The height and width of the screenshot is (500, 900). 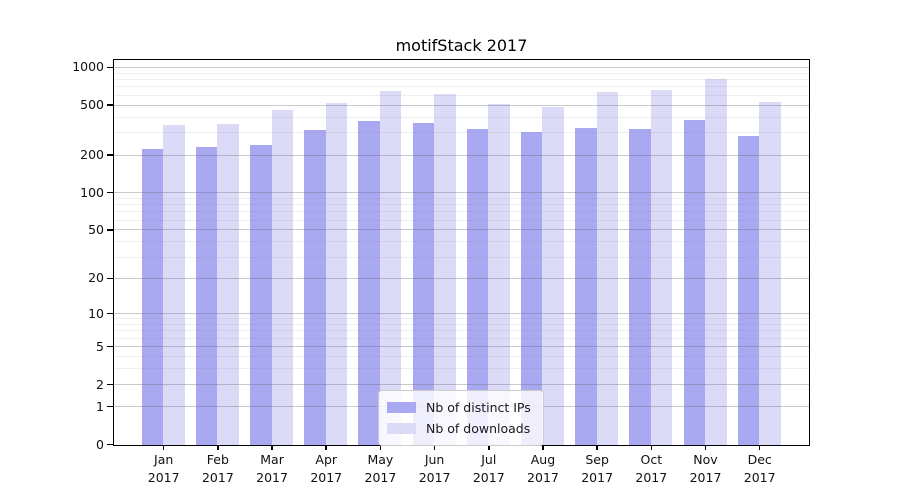 What do you see at coordinates (96, 313) in the screenshot?
I see `y-tick-label: 10` at bounding box center [96, 313].